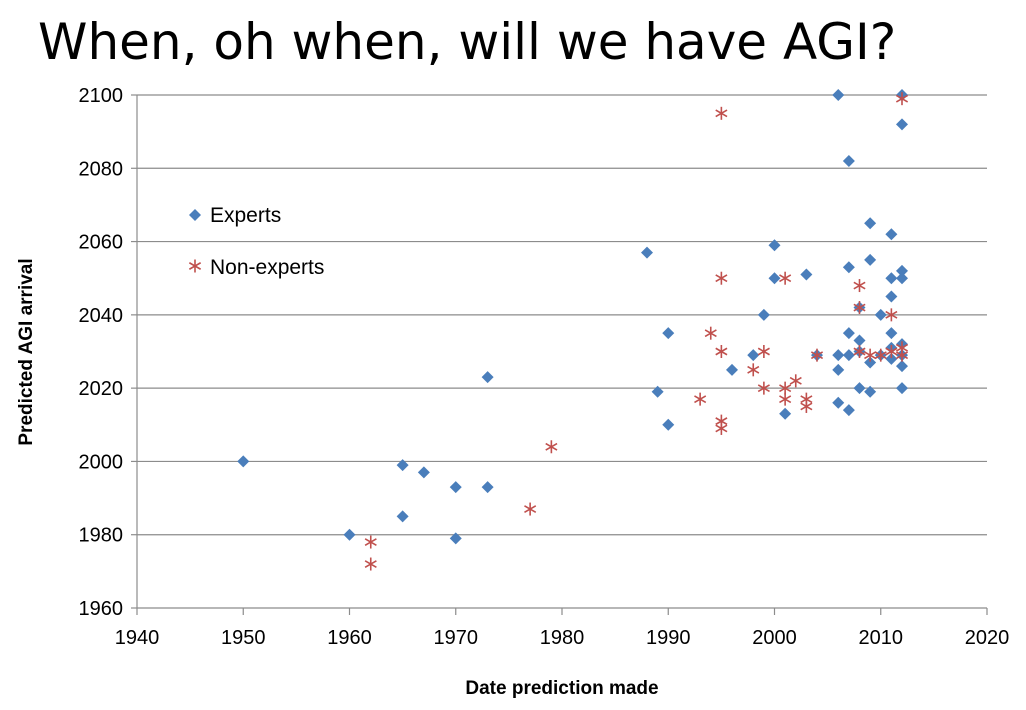 The image size is (1026, 710). I want to click on x-axis-title: Date prediction made, so click(561, 688).